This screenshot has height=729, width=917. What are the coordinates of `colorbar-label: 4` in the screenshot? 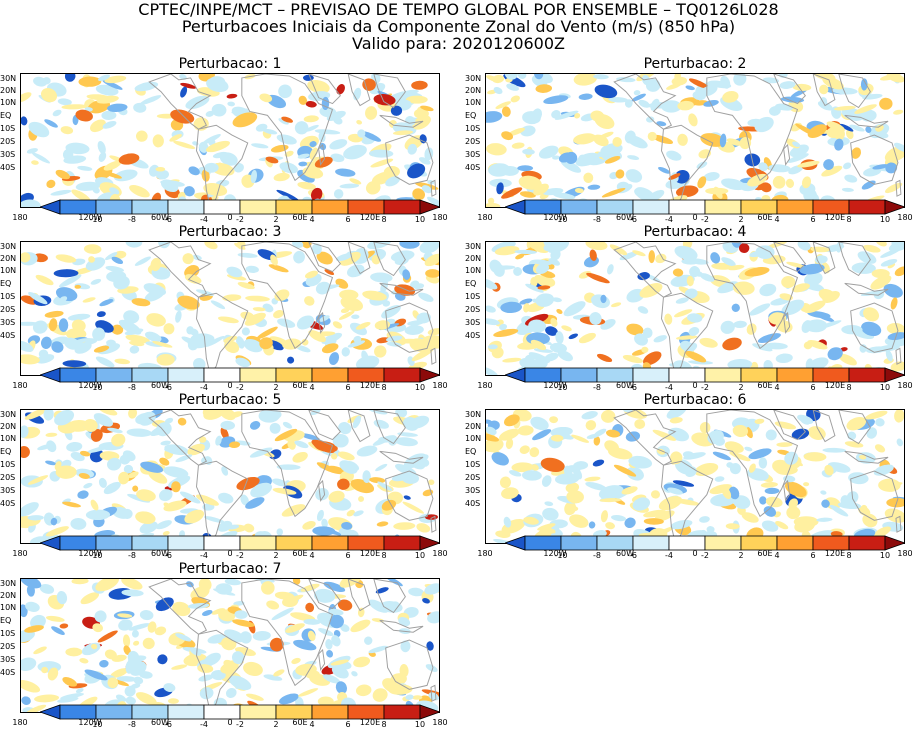 It's located at (777, 387).